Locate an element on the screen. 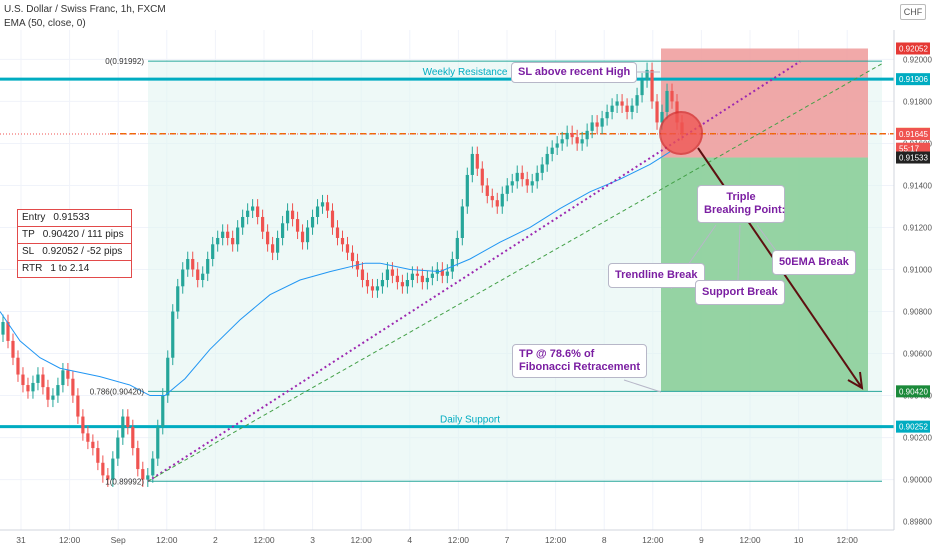 This screenshot has width=932, height=550. tp-callout: TP @ 78.6% of Fibonacci Retracement is located at coordinates (580, 361).